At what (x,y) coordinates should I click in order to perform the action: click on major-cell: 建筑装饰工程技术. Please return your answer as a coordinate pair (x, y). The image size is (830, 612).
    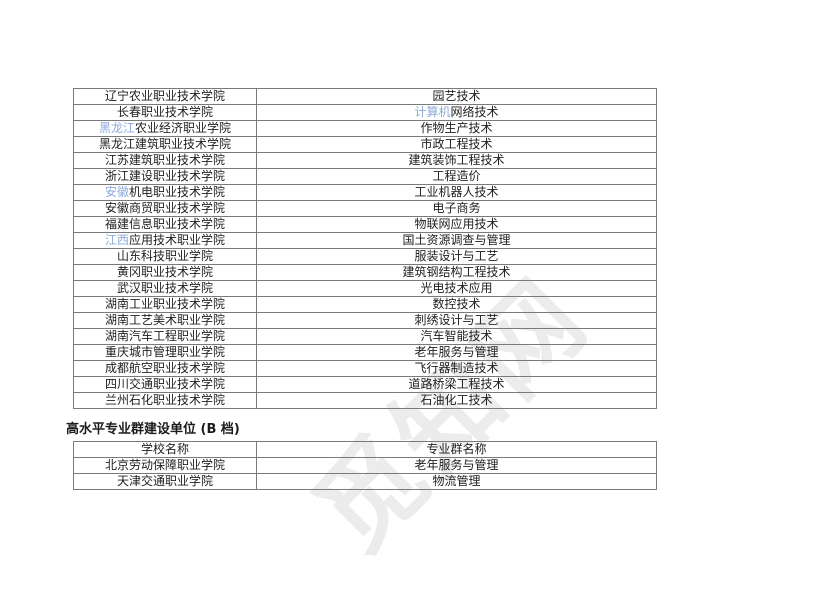
    Looking at the image, I should click on (456, 160).